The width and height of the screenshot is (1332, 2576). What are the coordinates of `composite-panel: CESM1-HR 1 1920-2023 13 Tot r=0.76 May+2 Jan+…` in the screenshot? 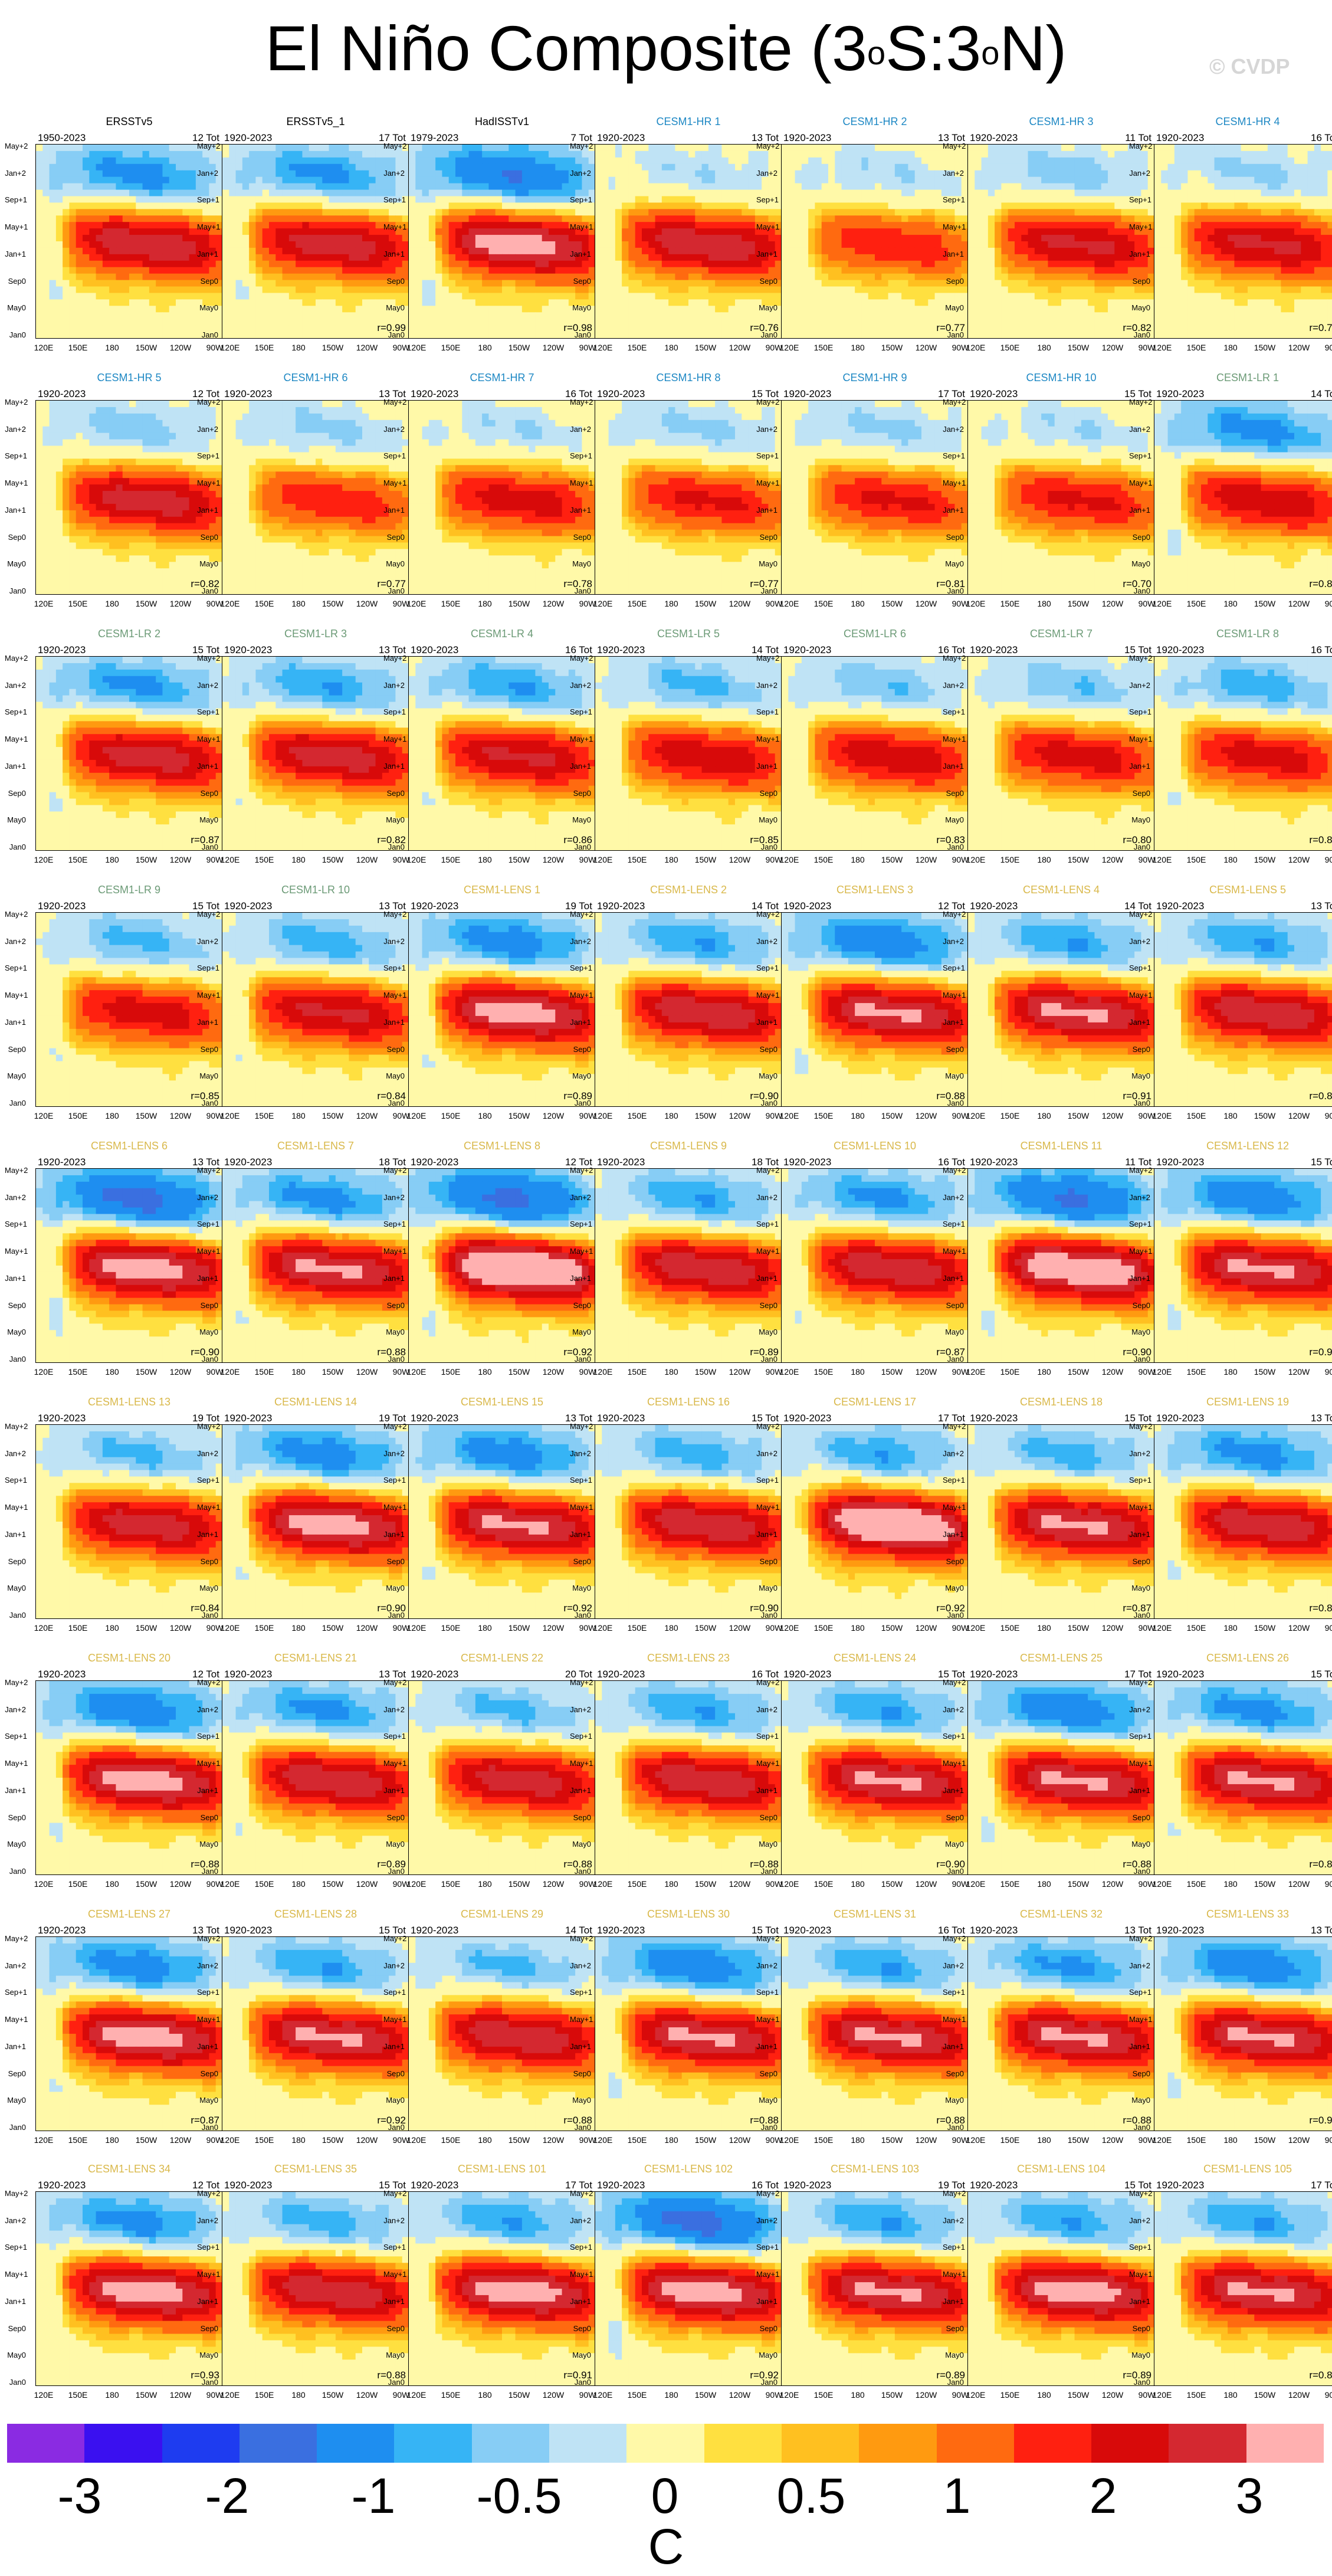 It's located at (676, 244).